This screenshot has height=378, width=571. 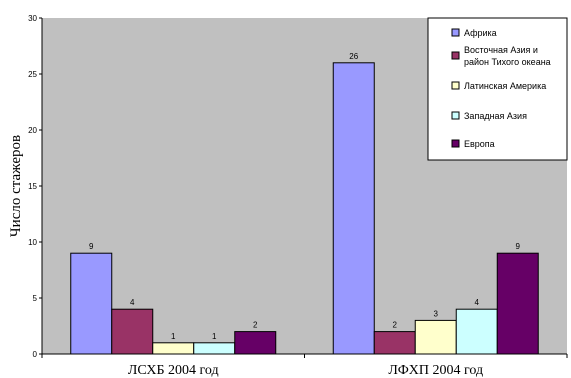 I want to click on y-tick-label: 25, so click(x=32, y=74).